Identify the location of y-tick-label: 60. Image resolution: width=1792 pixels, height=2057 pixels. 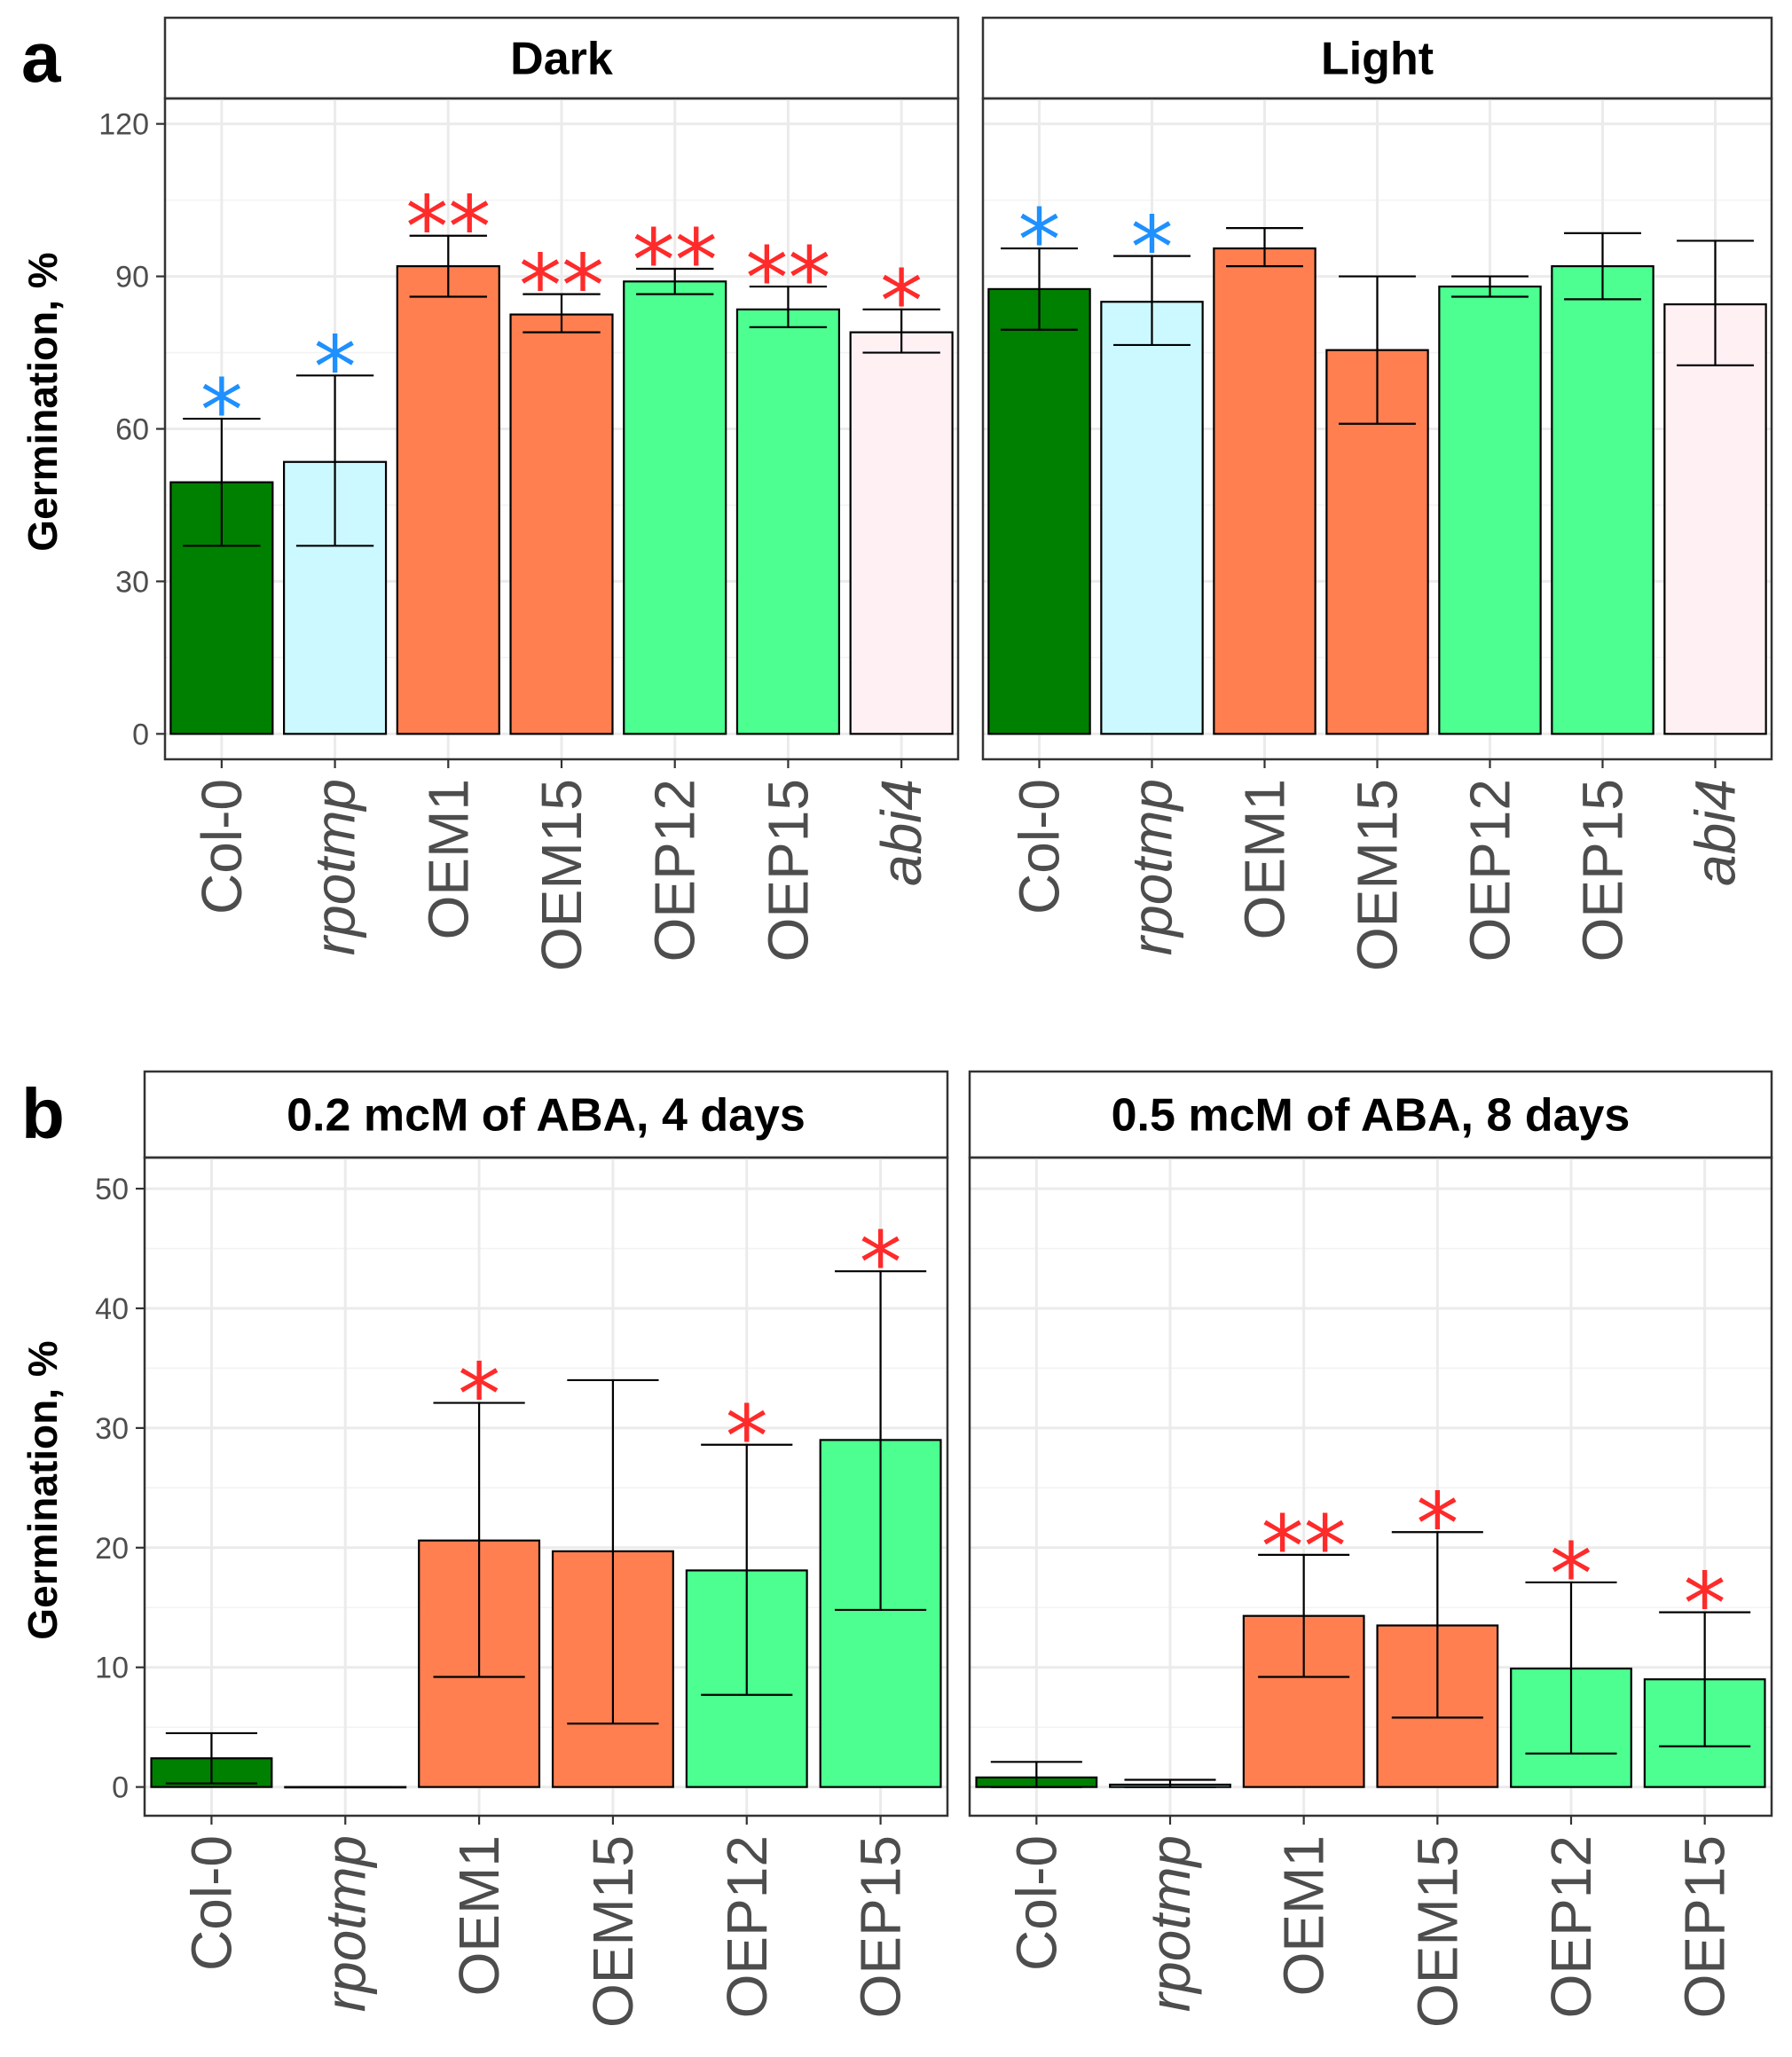
(132, 430).